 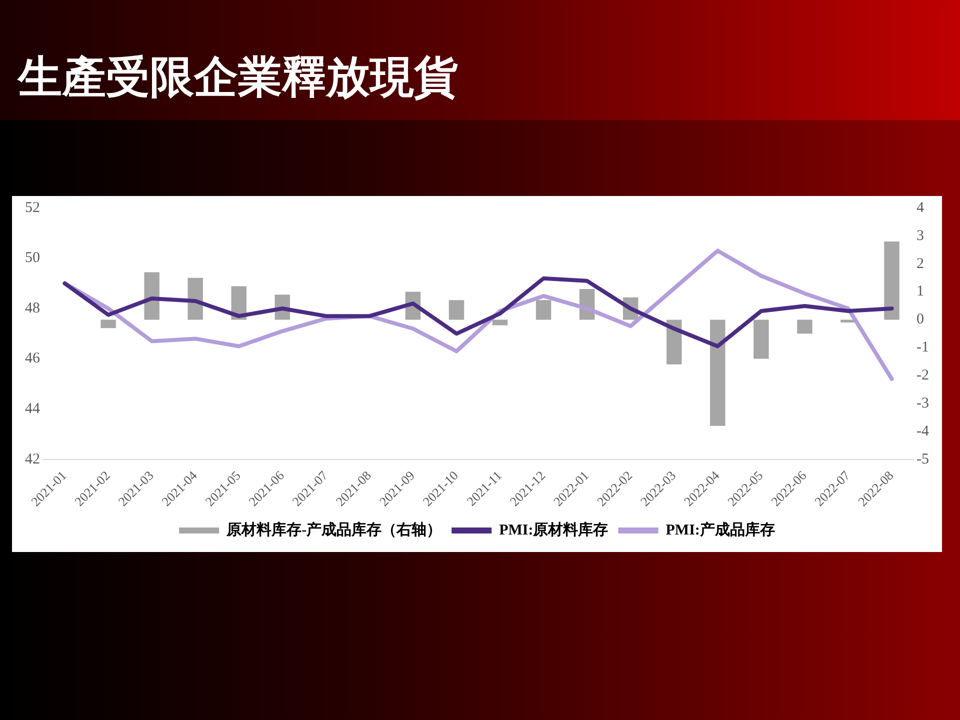 I want to click on y-tick-label: 50, so click(x=32, y=258).